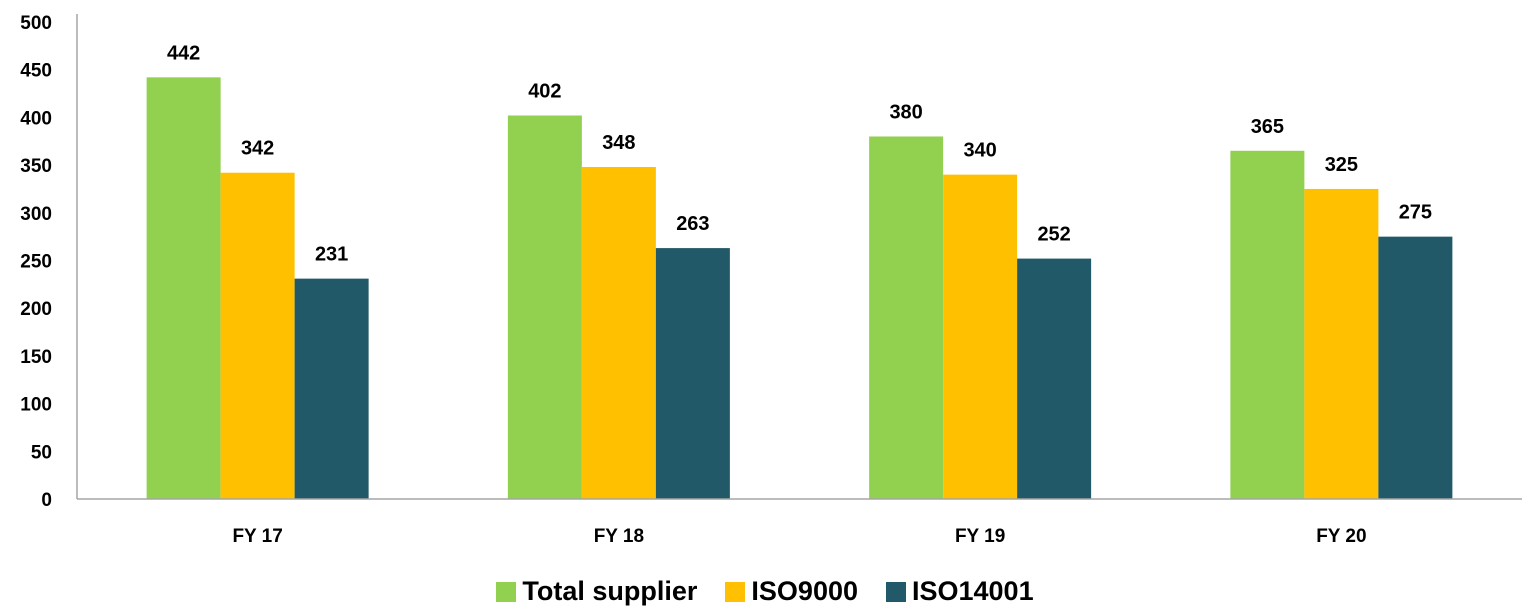 This screenshot has width=1530, height=611. I want to click on bar-value-label: 263, so click(692, 224).